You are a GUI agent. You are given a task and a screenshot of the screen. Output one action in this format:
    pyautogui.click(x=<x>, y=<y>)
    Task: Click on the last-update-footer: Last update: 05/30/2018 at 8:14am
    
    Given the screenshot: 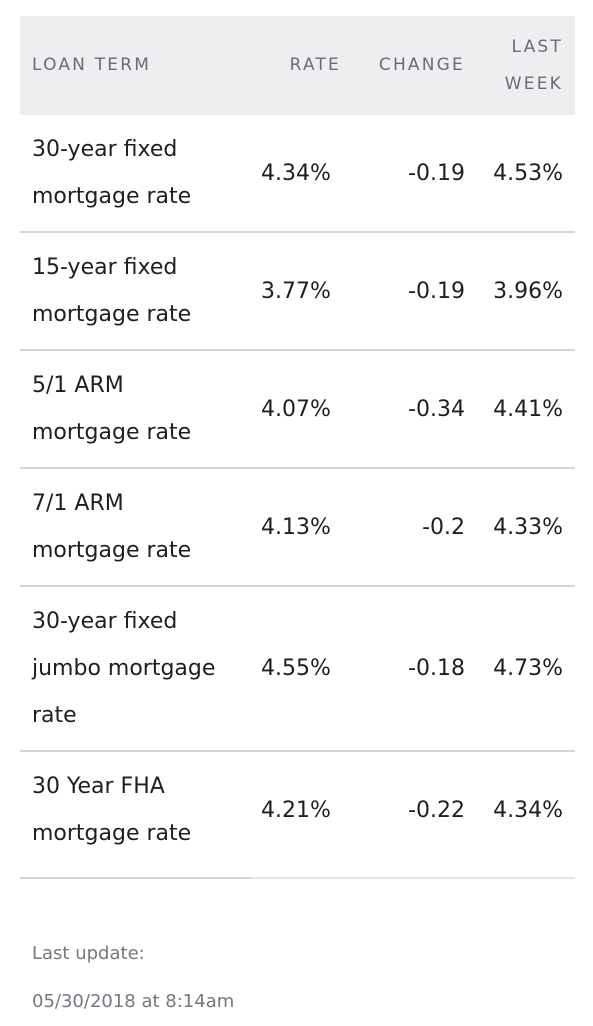 What is the action you would take?
    pyautogui.click(x=133, y=978)
    